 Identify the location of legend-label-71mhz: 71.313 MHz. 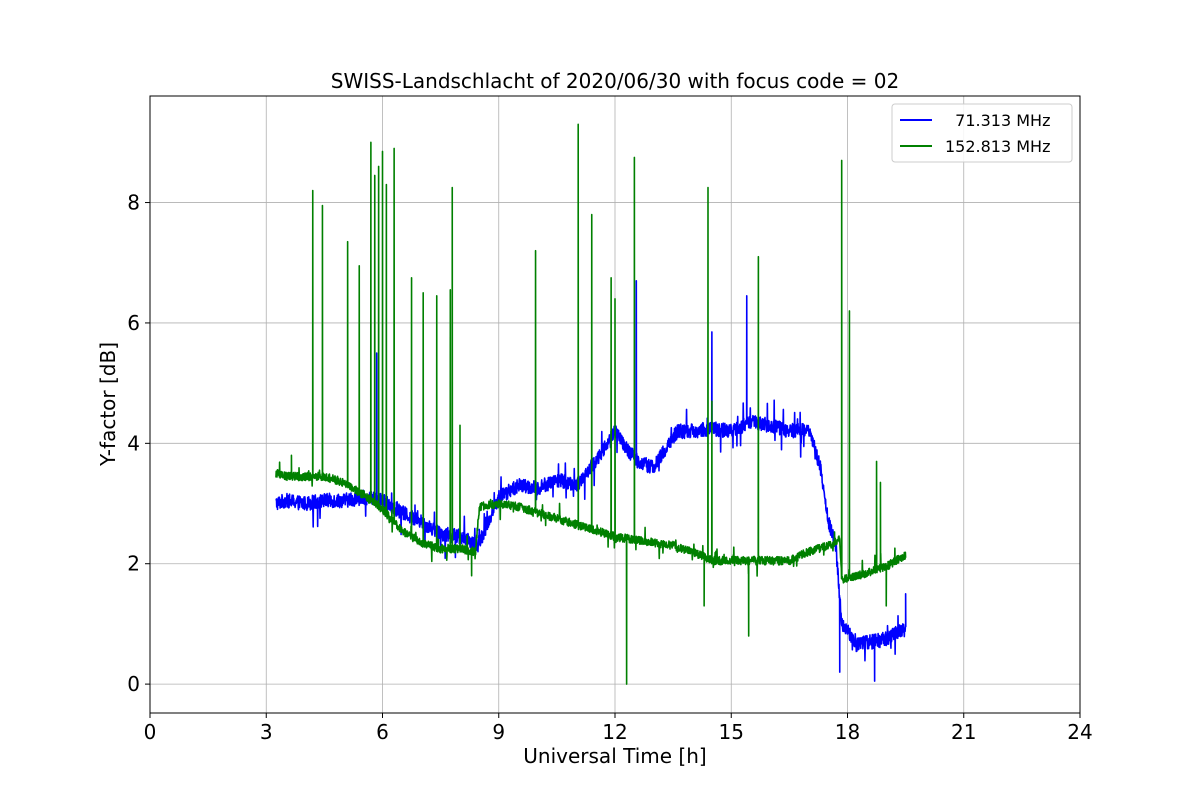
(997, 120).